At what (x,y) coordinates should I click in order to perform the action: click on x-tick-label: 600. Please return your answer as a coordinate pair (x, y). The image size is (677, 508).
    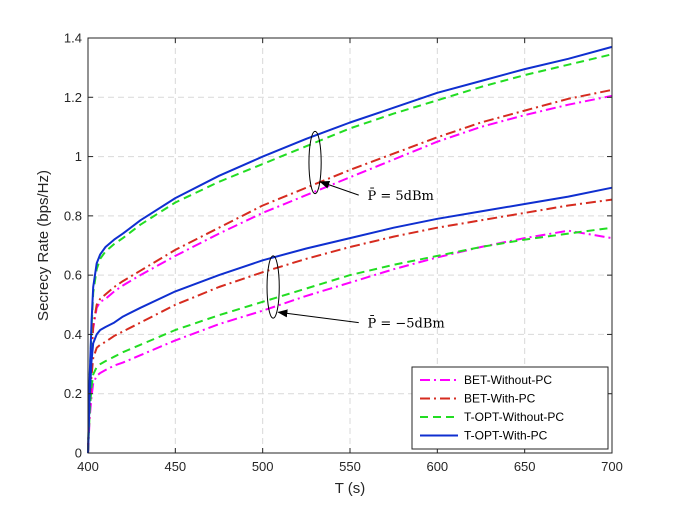
    Looking at the image, I should click on (437, 466).